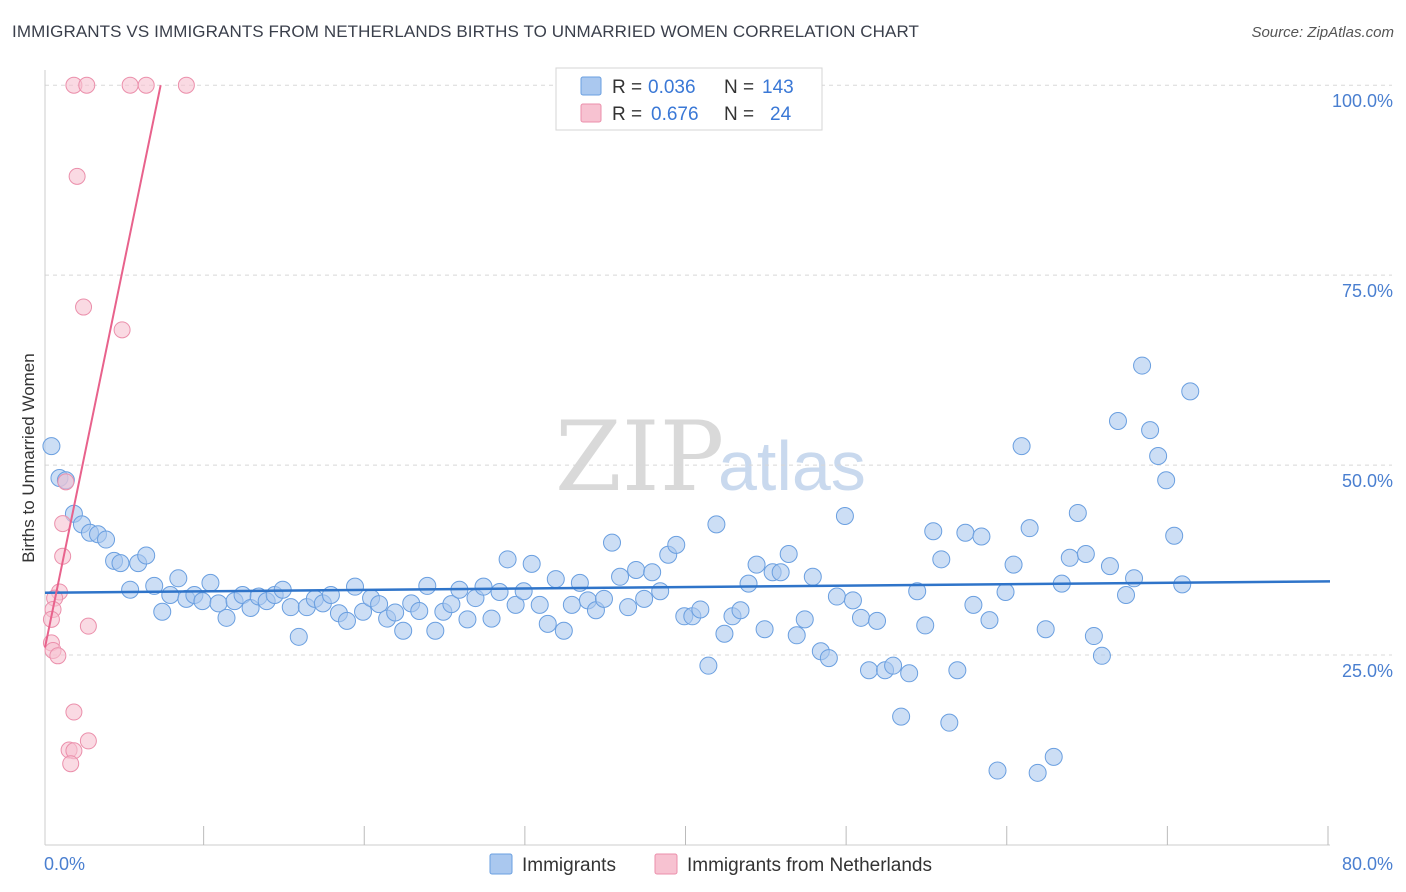  What do you see at coordinates (672, 87) in the screenshot?
I see `legend-r-value-1: 0.036` at bounding box center [672, 87].